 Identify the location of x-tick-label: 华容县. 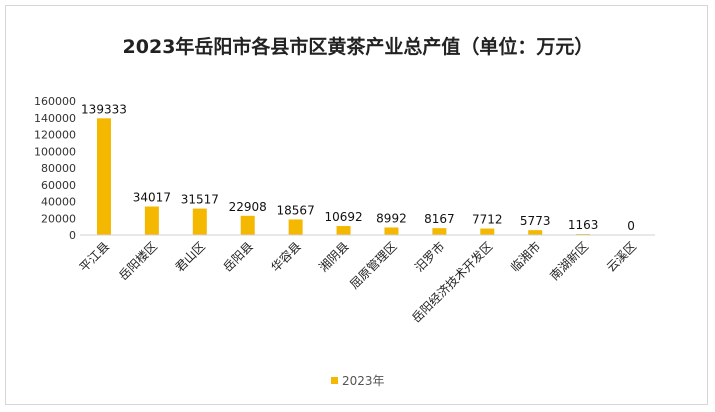
(286, 257).